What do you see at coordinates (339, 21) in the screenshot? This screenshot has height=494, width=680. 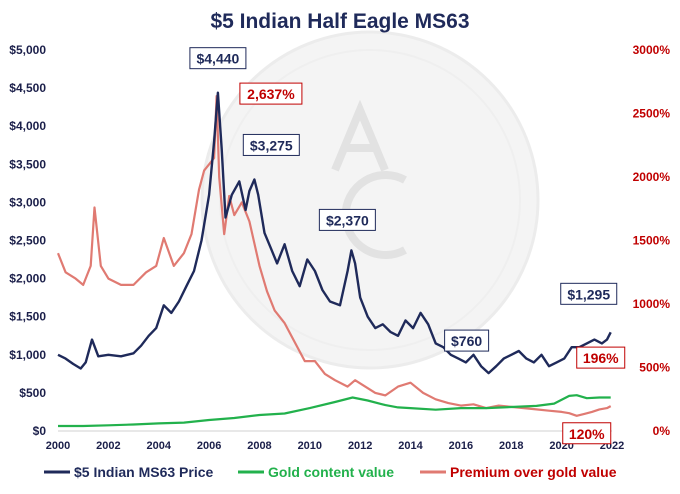 I see `chart-title: $5 Indian Half Eagle MS63` at bounding box center [339, 21].